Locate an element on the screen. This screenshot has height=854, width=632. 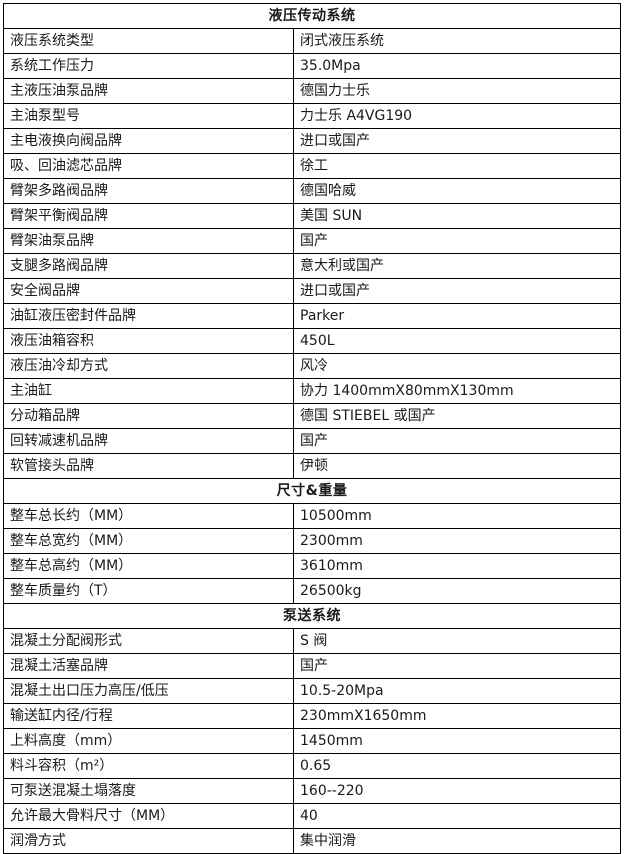
table-row: 输送缸内径/行程 230mmX1650mm is located at coordinates (312, 716).